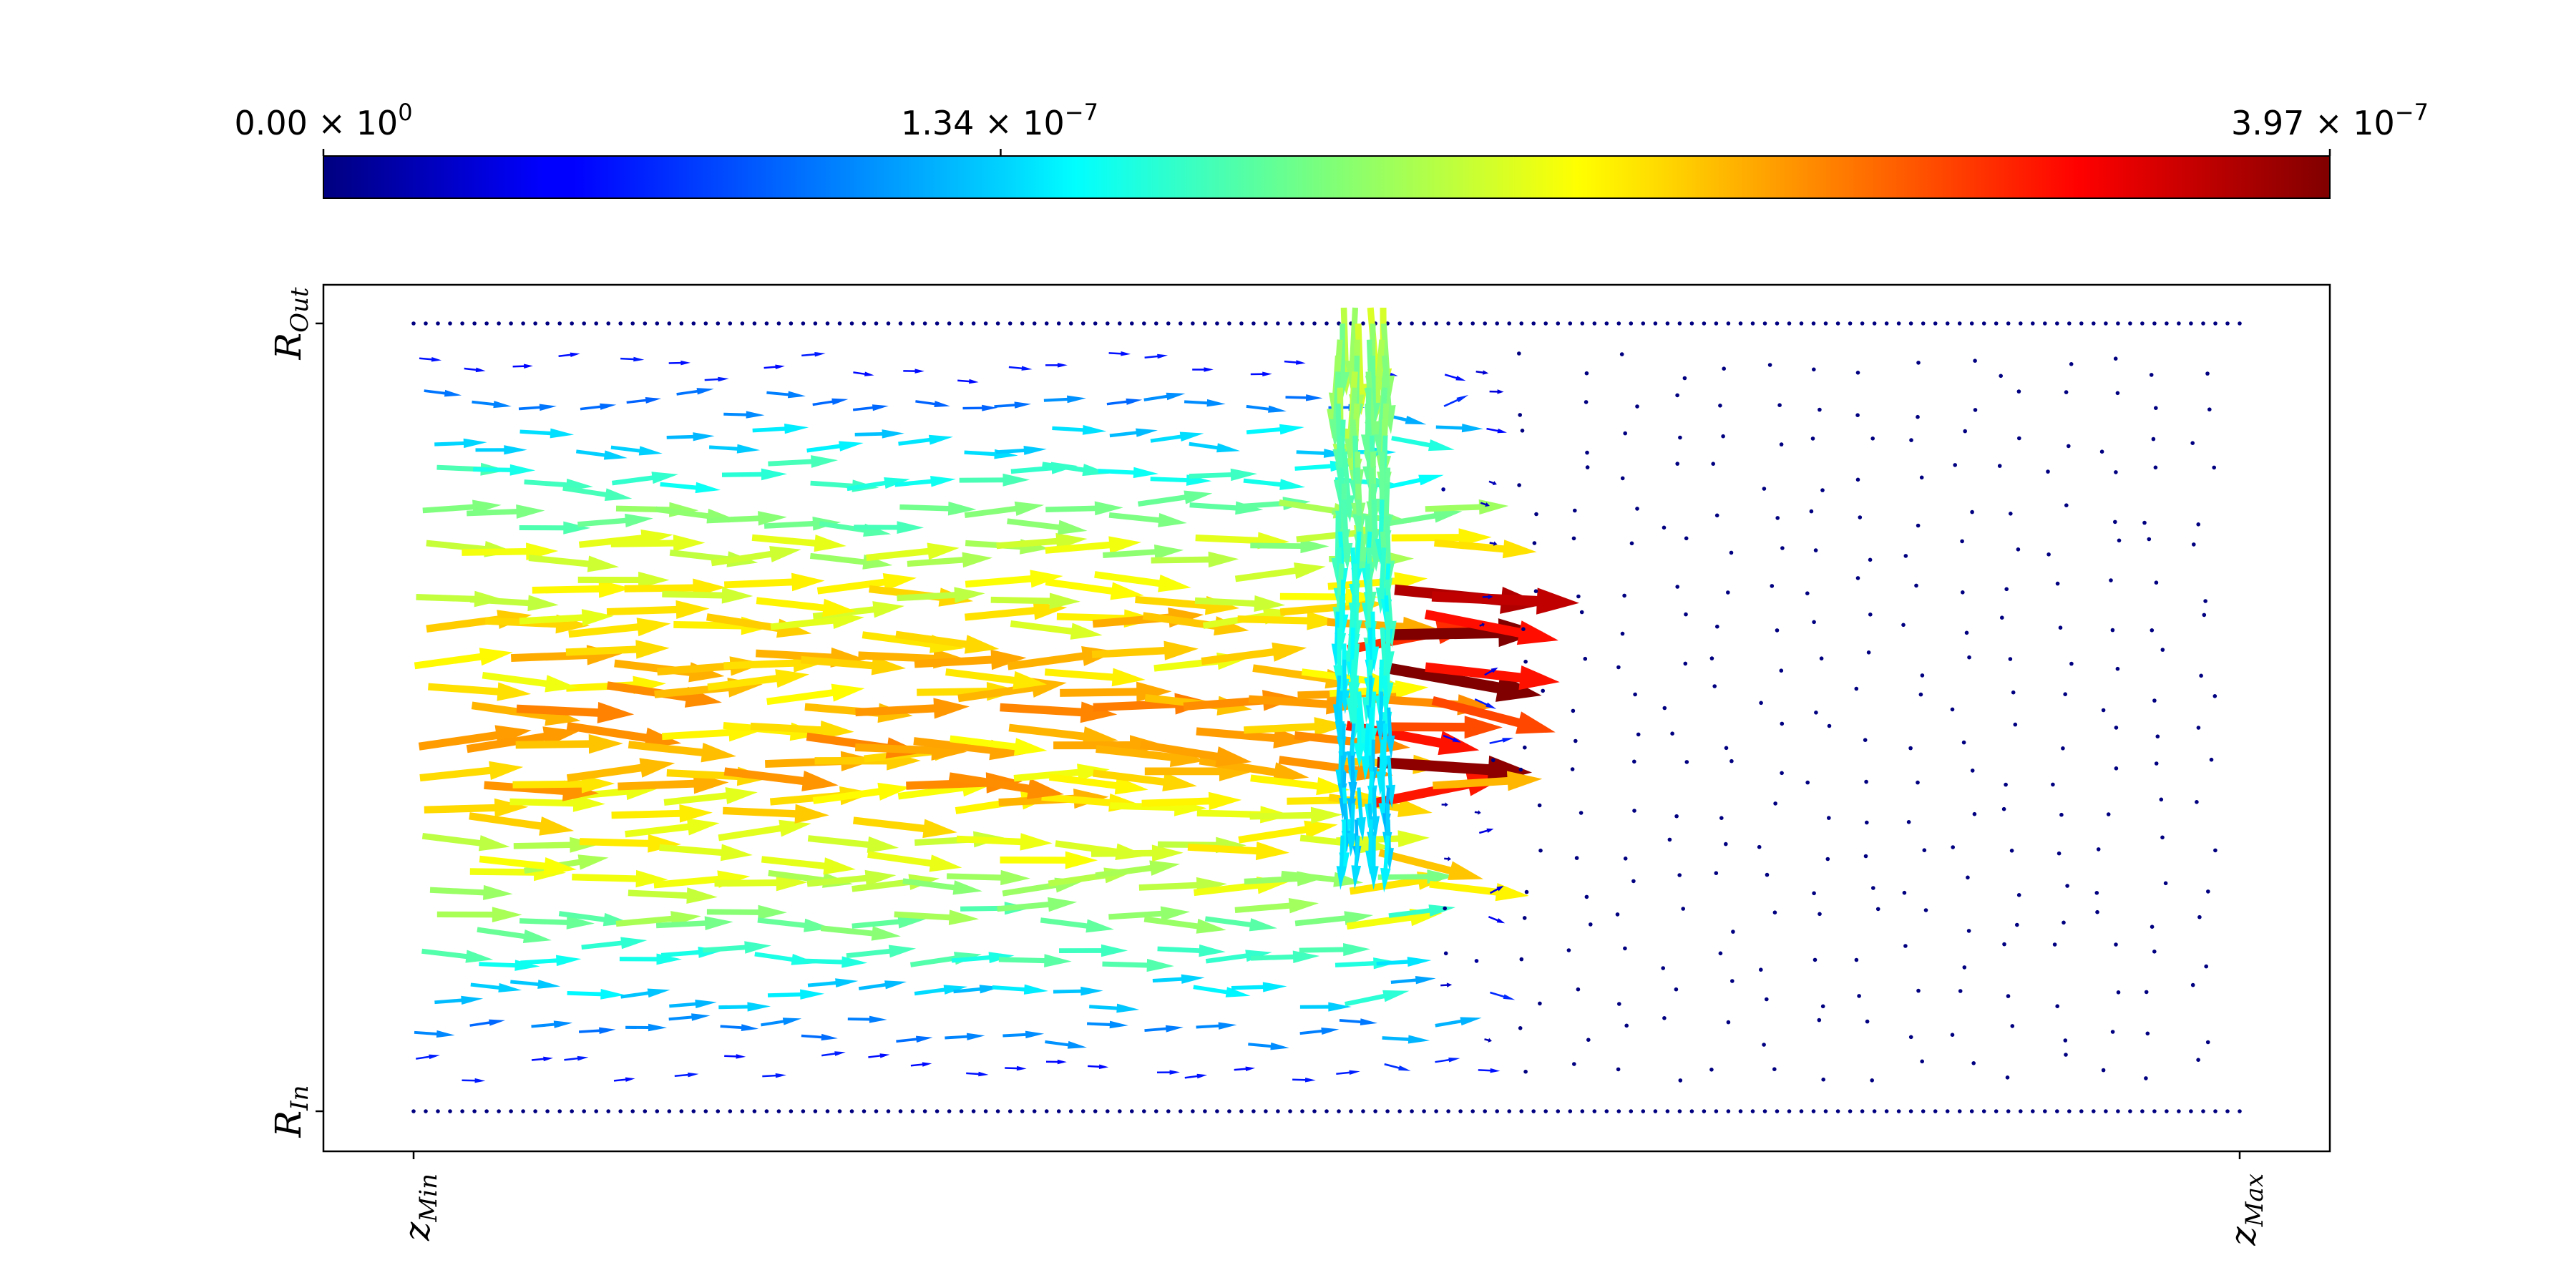  What do you see at coordinates (2246, 1210) in the screenshot?
I see `x-tick-label-z-max: zMax` at bounding box center [2246, 1210].